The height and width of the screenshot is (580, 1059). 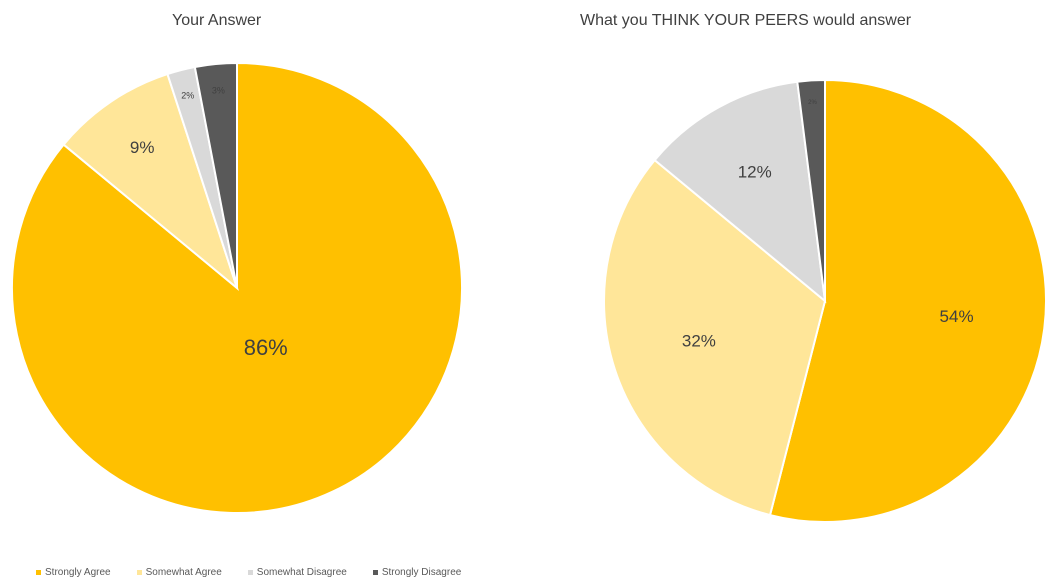 What do you see at coordinates (78, 572) in the screenshot?
I see `legend-label: Strongly Agree` at bounding box center [78, 572].